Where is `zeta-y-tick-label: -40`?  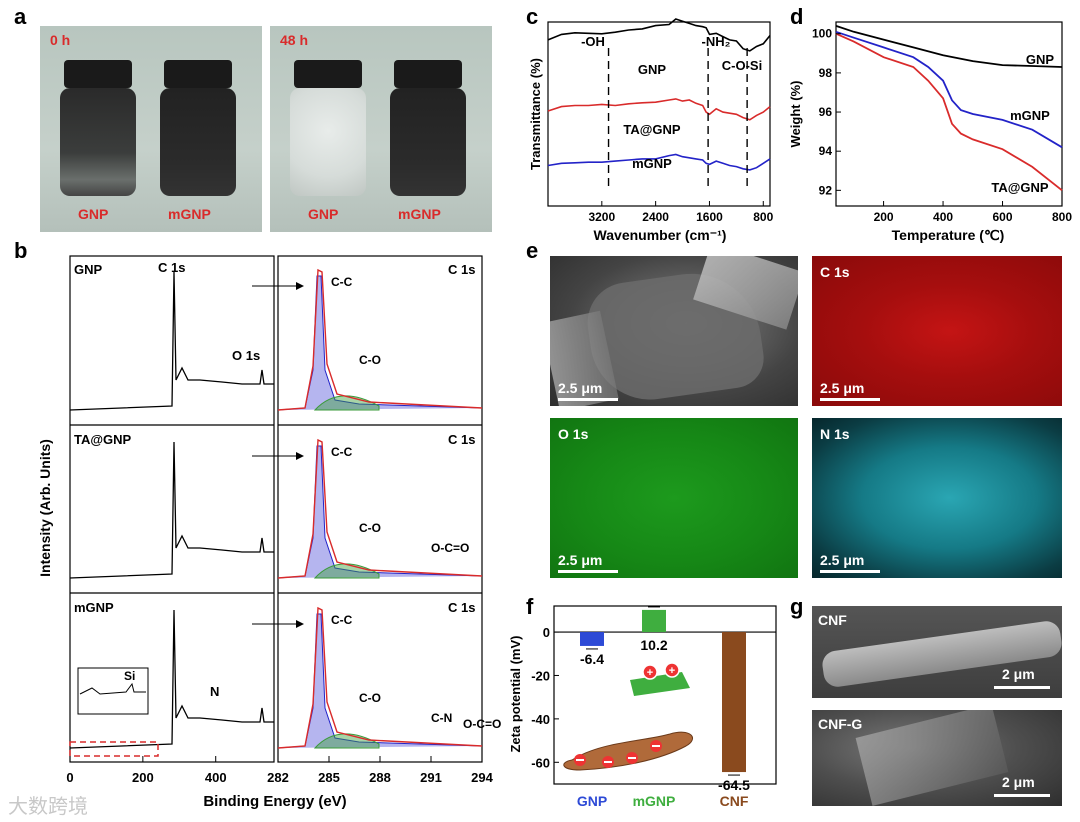
zeta-y-tick-label: -40 is located at coordinates (540, 719).